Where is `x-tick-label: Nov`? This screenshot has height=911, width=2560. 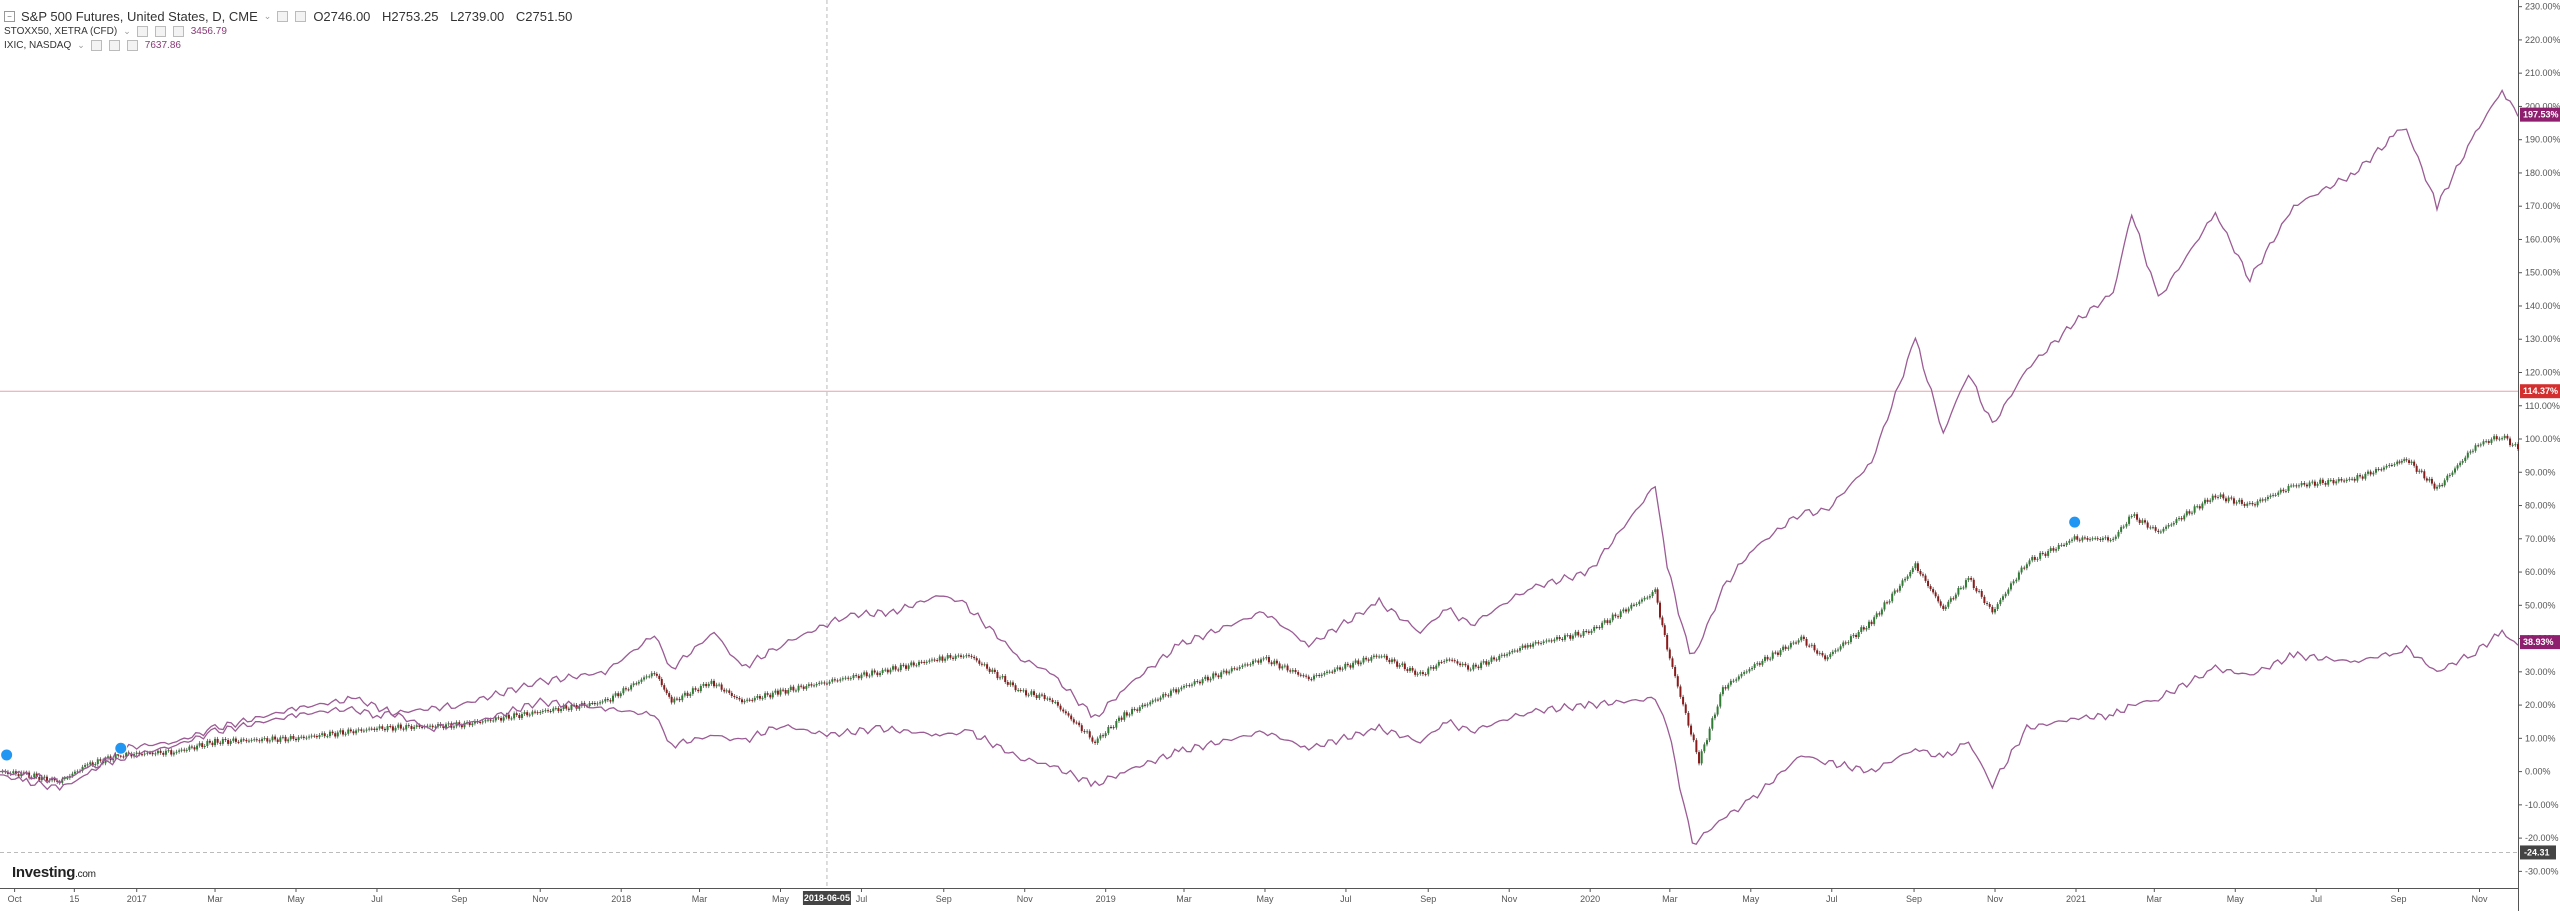
x-tick-label: Nov is located at coordinates (1025, 899).